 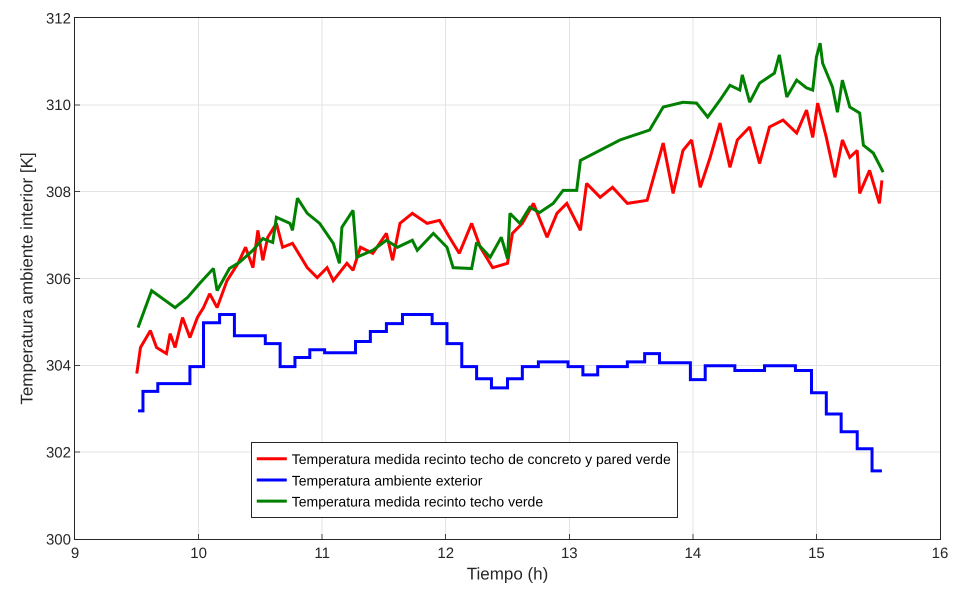 I want to click on x-tick-label: 15, so click(x=816, y=553).